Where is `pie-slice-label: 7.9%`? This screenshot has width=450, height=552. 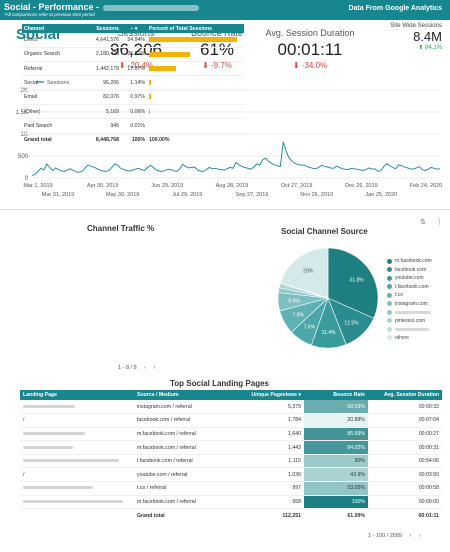 pie-slice-label: 7.9% is located at coordinates (299, 316).